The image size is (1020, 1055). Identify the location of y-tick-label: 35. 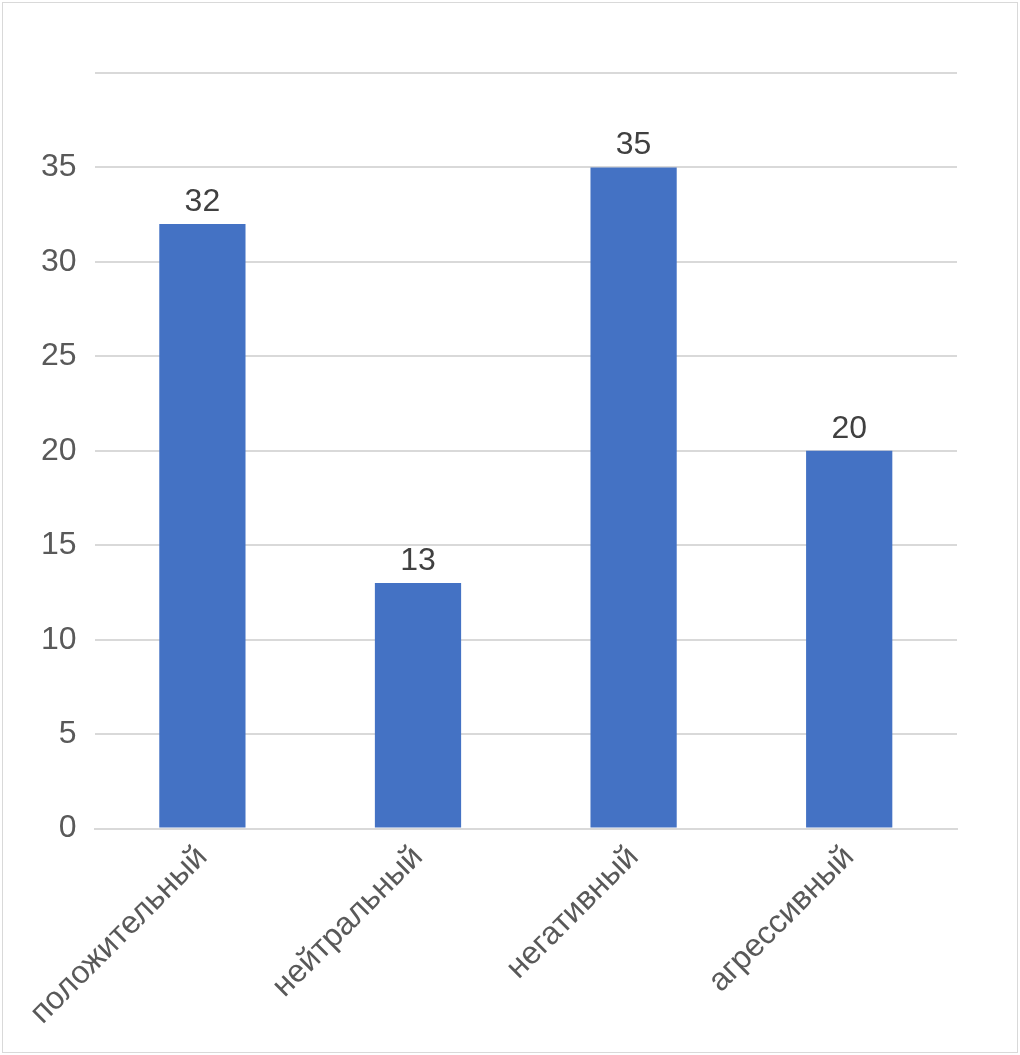
(59, 165).